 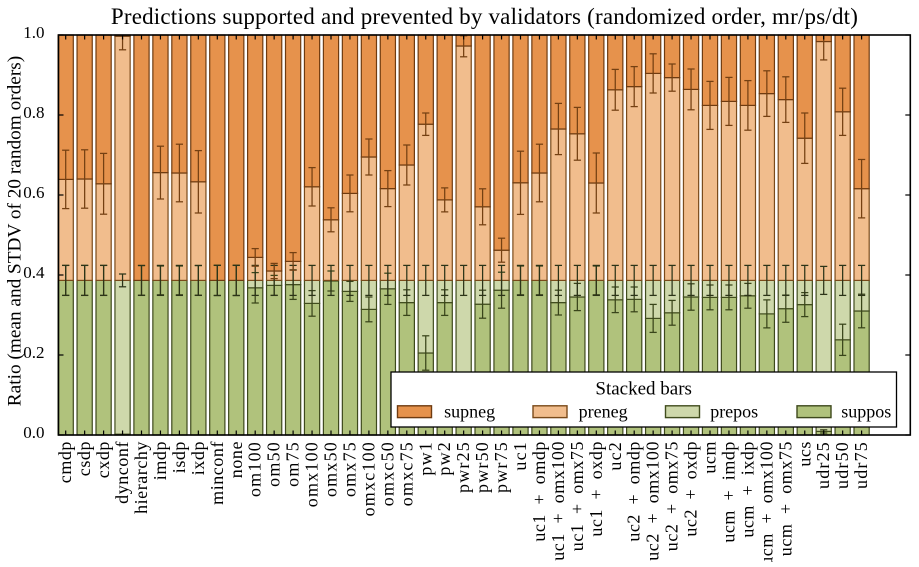 What do you see at coordinates (217, 473) in the screenshot?
I see `svg-text: minconf` at bounding box center [217, 473].